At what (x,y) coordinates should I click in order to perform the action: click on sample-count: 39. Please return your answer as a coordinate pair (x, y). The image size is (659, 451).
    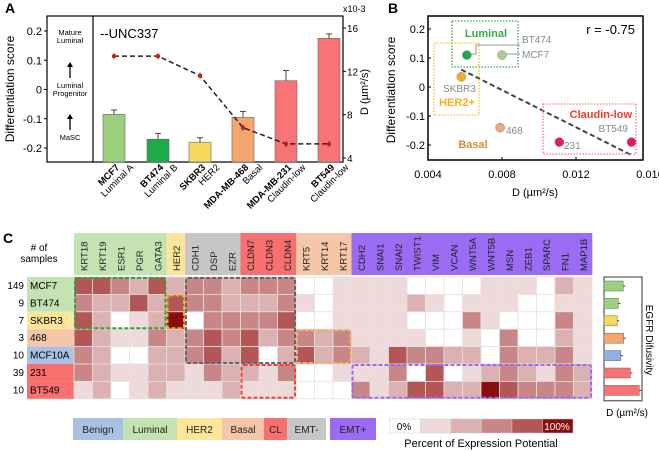
    Looking at the image, I should click on (19, 373).